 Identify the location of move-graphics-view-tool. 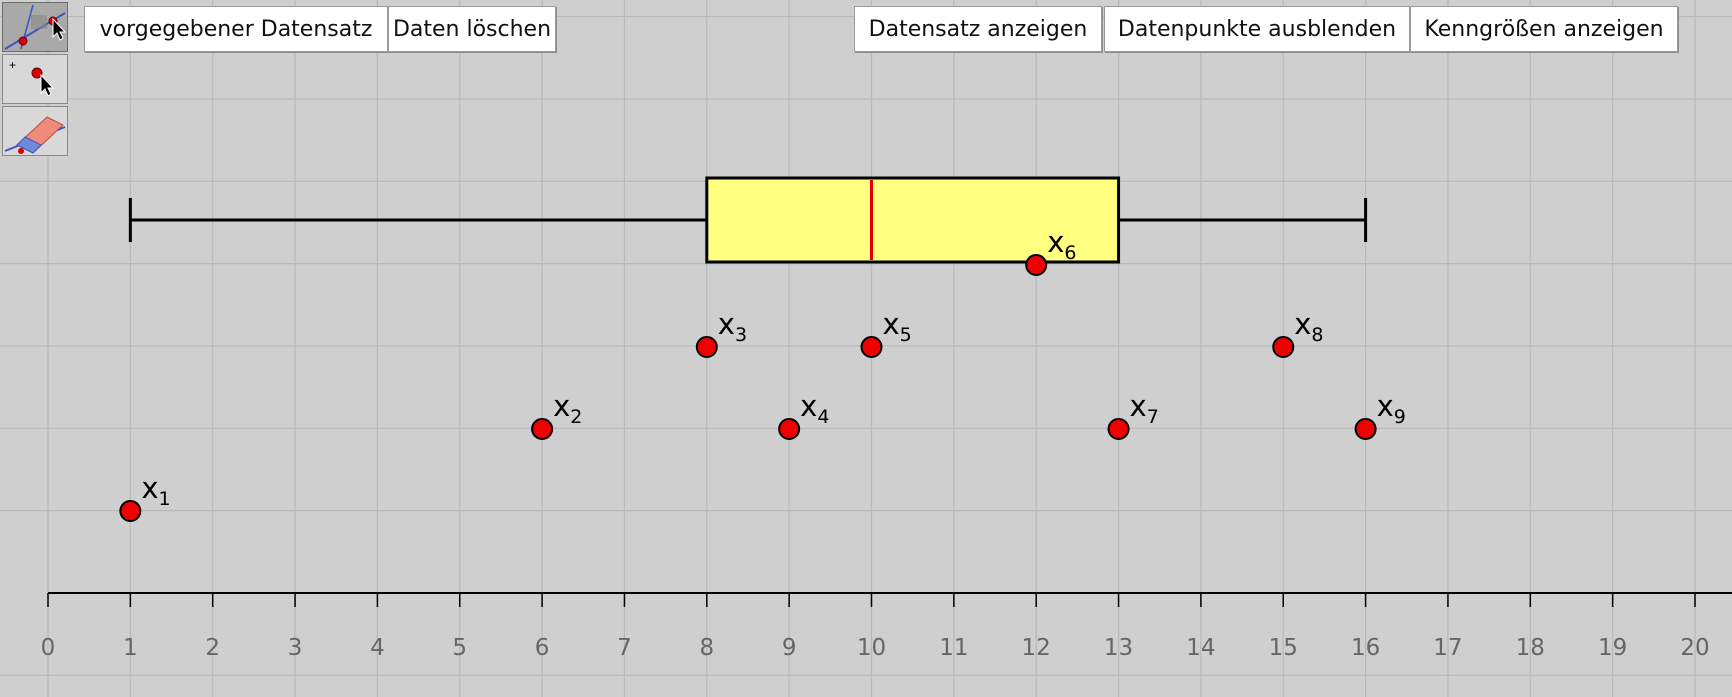
(35, 27).